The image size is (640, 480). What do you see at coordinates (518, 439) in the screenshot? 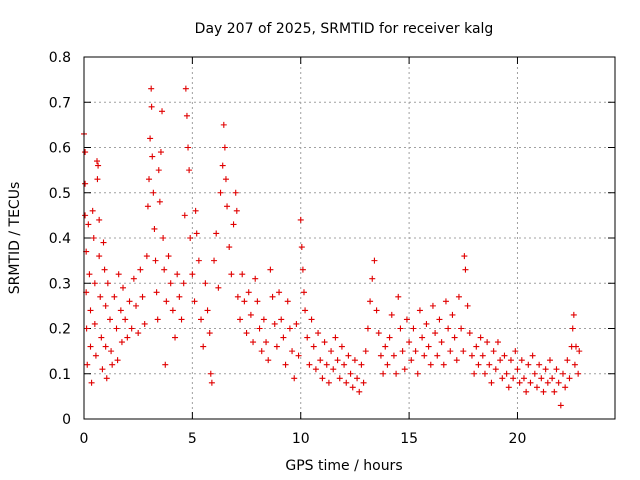
I see `x-tick-label: 20` at bounding box center [518, 439].